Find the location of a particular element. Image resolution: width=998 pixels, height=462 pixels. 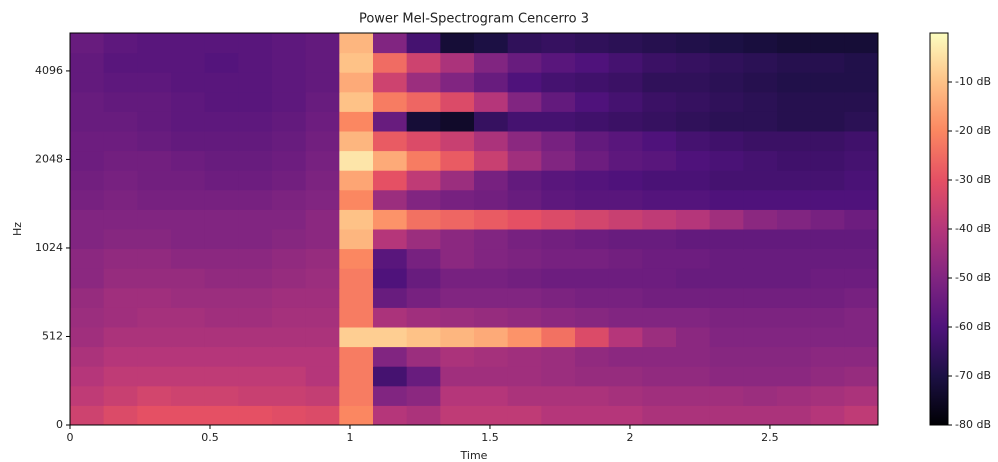

x-tick-label: 1 is located at coordinates (349, 437).